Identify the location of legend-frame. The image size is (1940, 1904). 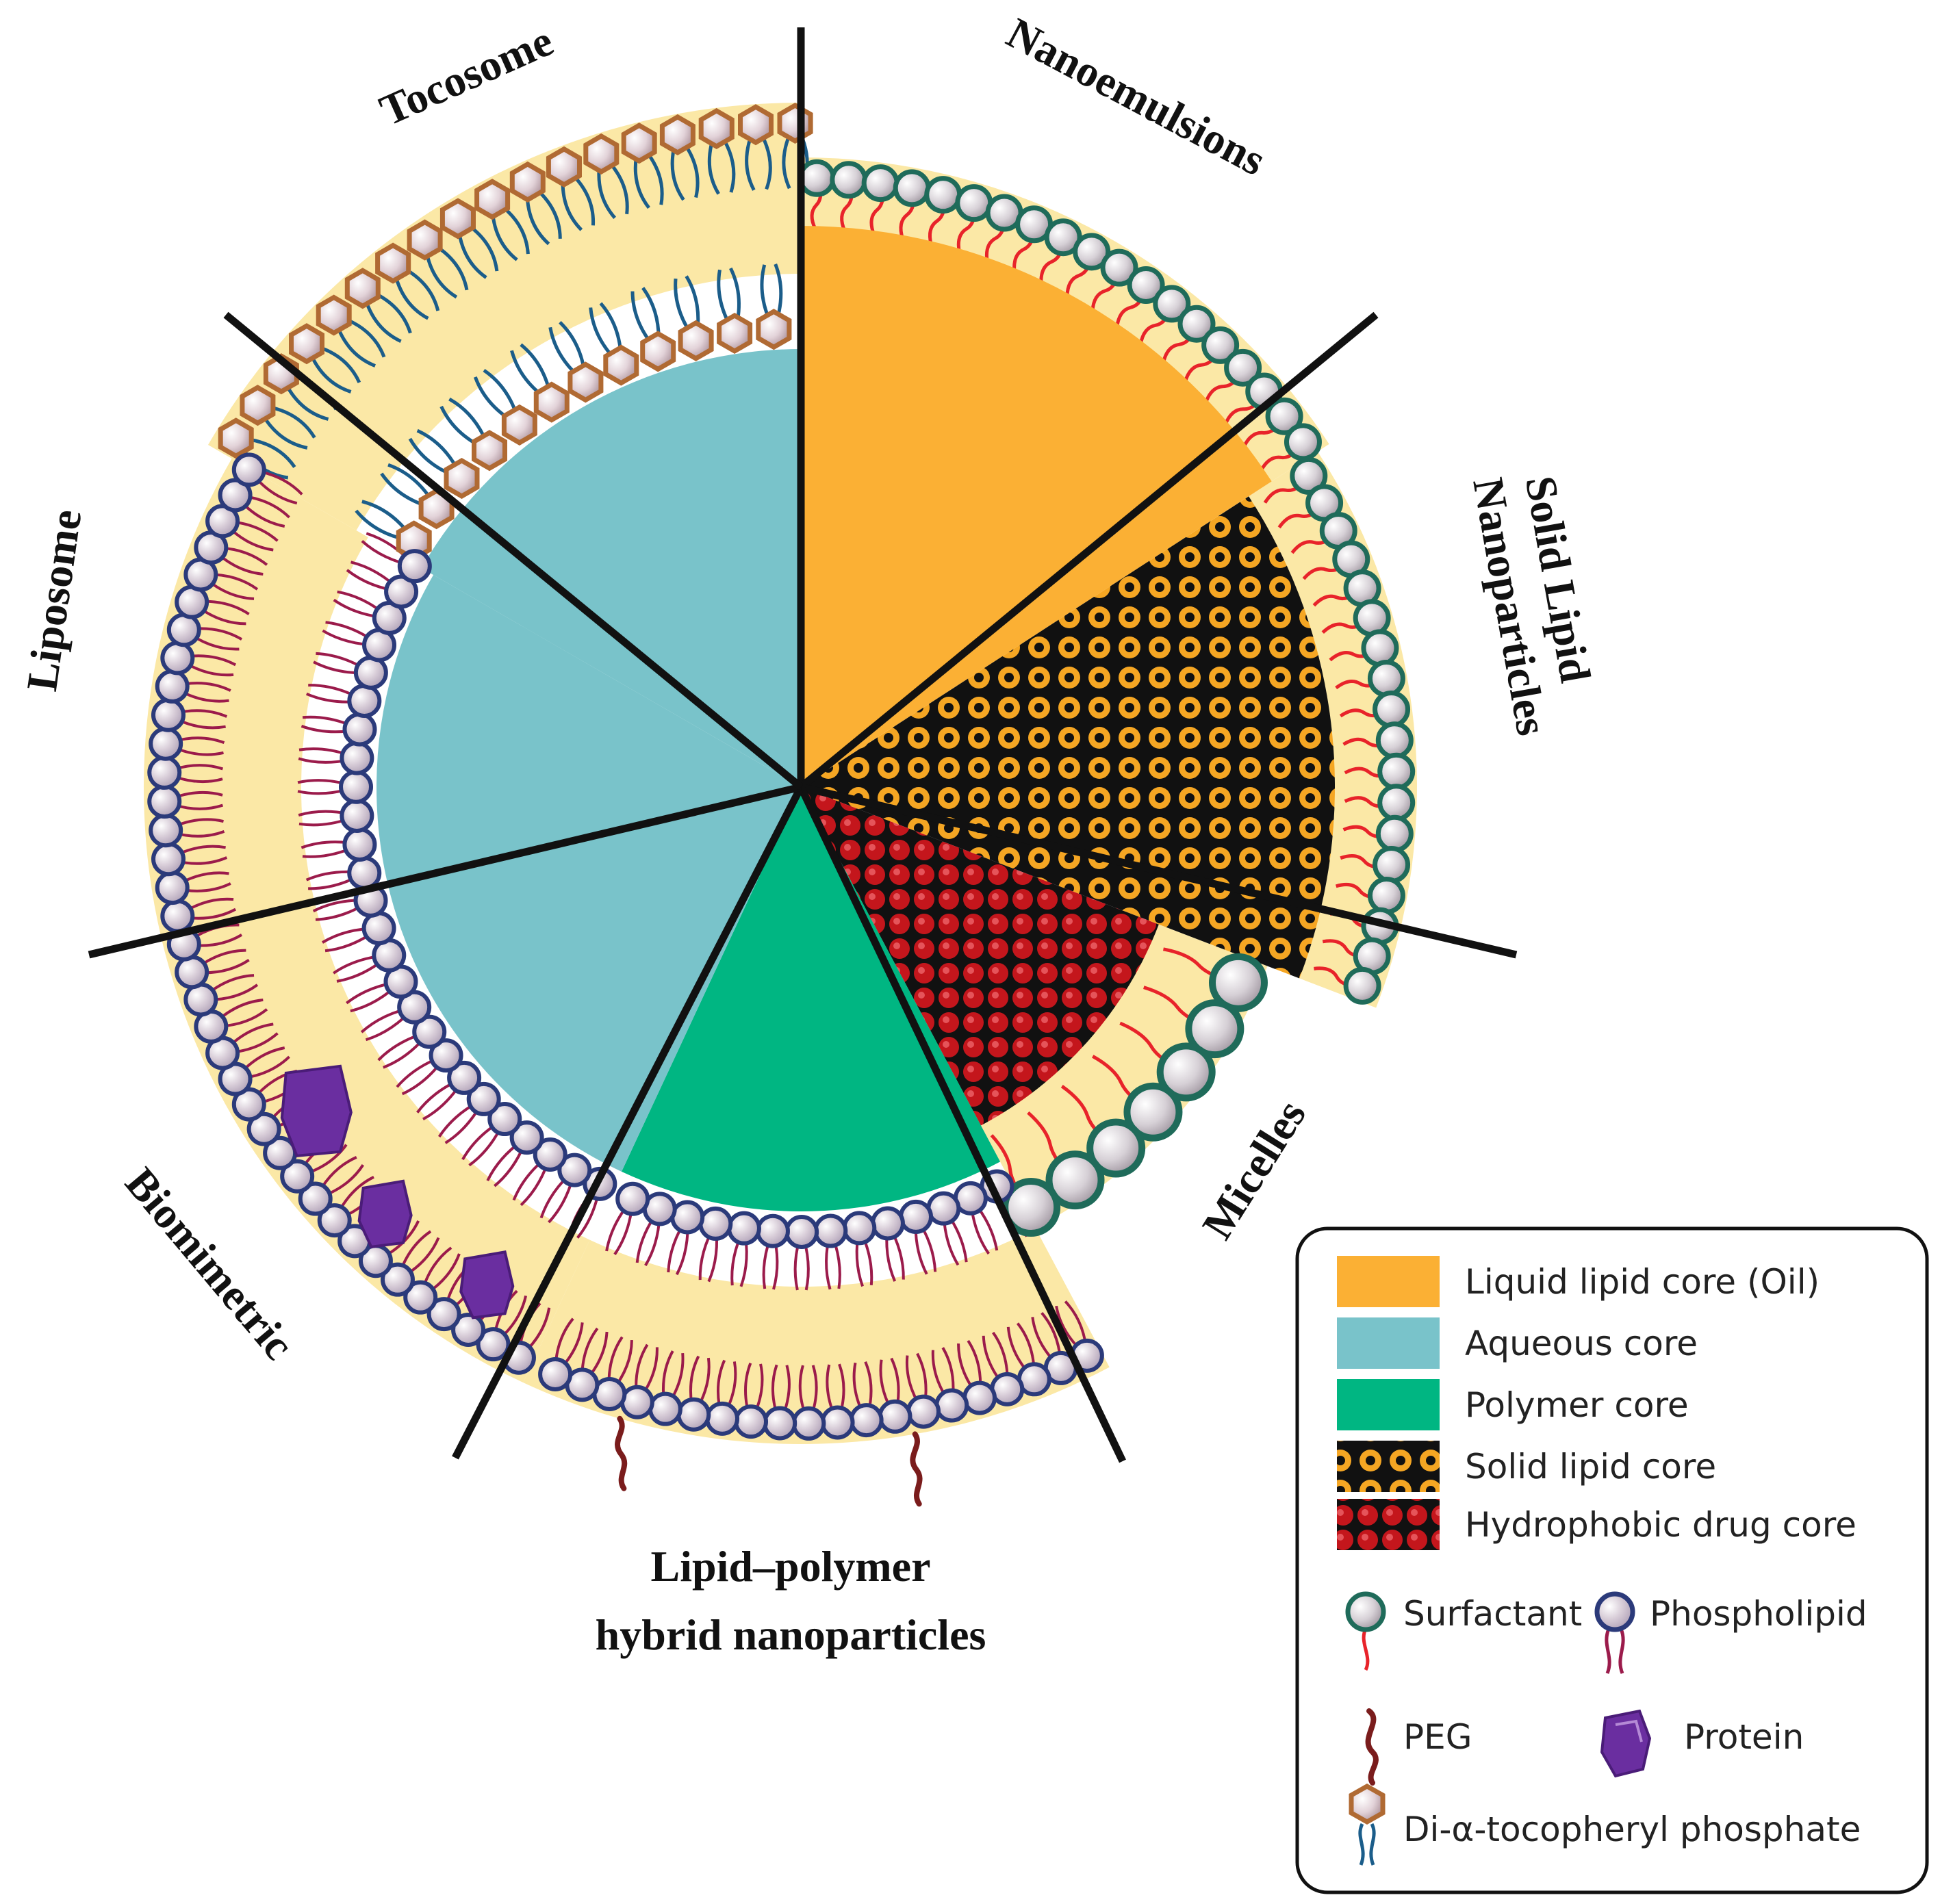
(1612, 1560).